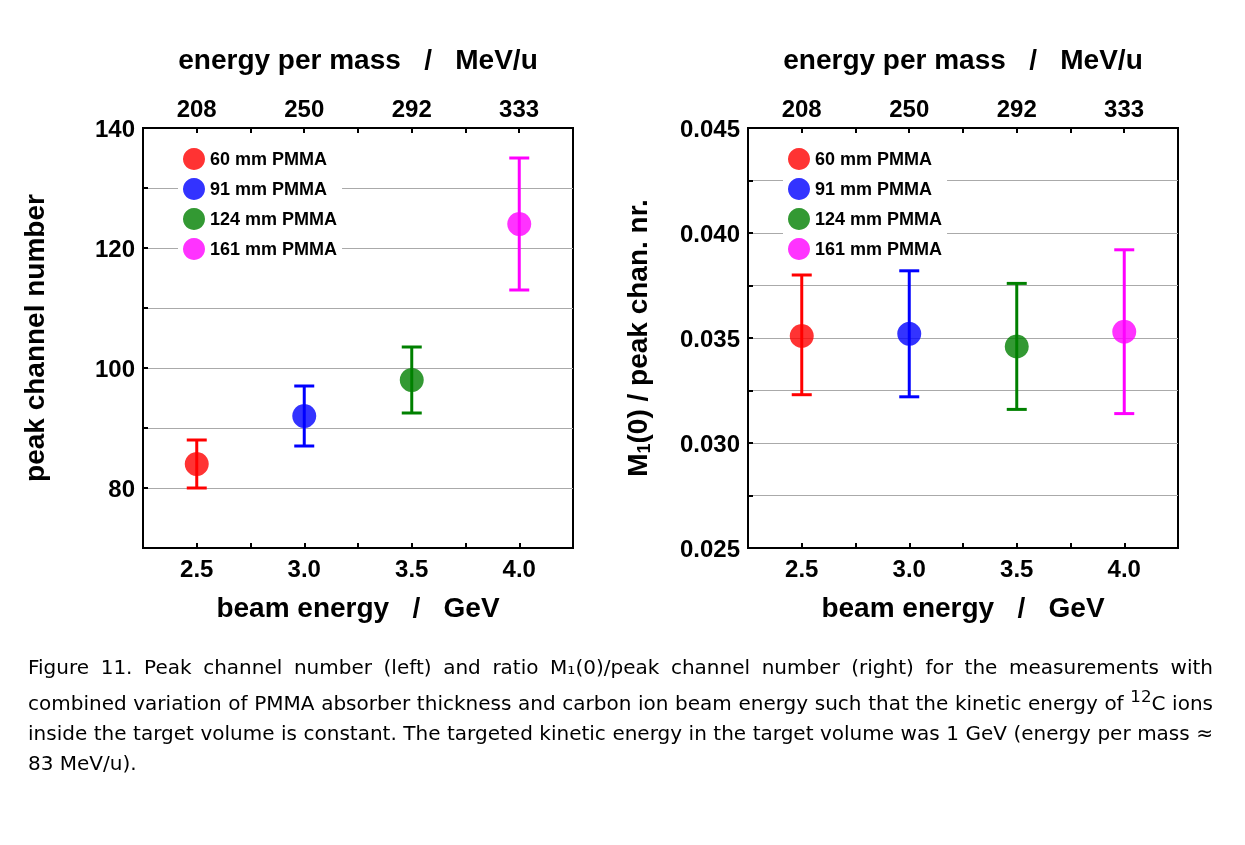 This screenshot has width=1245, height=845. What do you see at coordinates (114, 368) in the screenshot?
I see `y-tick-label: 100` at bounding box center [114, 368].